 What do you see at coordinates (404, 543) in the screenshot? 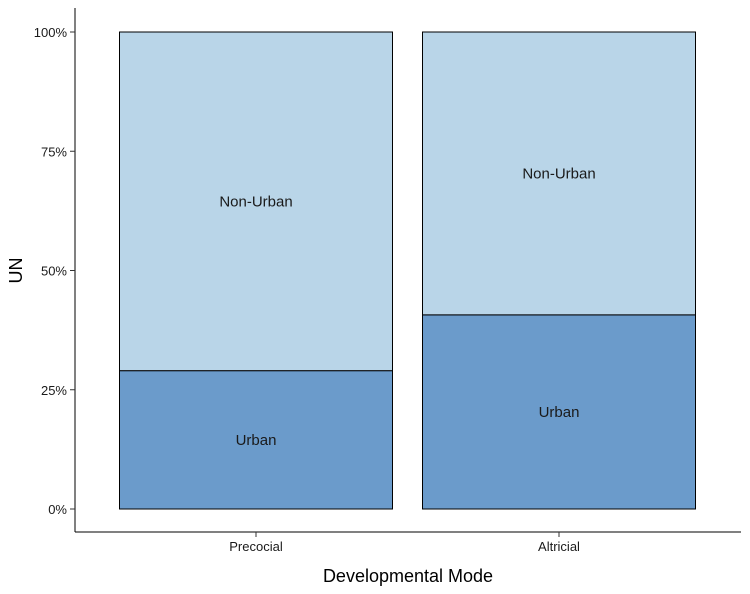
I see `x-axis-ticks: Precocial Altricial` at bounding box center [404, 543].